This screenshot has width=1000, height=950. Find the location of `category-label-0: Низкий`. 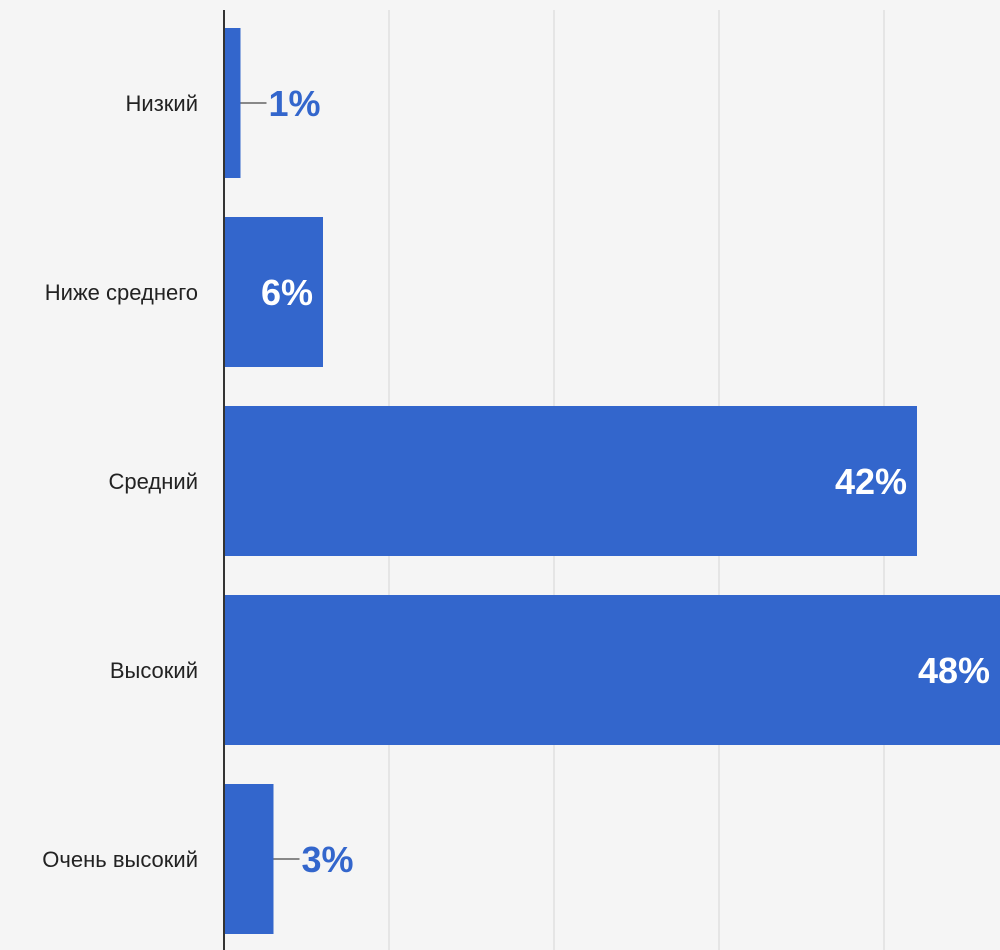

category-label-0: Низкий is located at coordinates (162, 103).